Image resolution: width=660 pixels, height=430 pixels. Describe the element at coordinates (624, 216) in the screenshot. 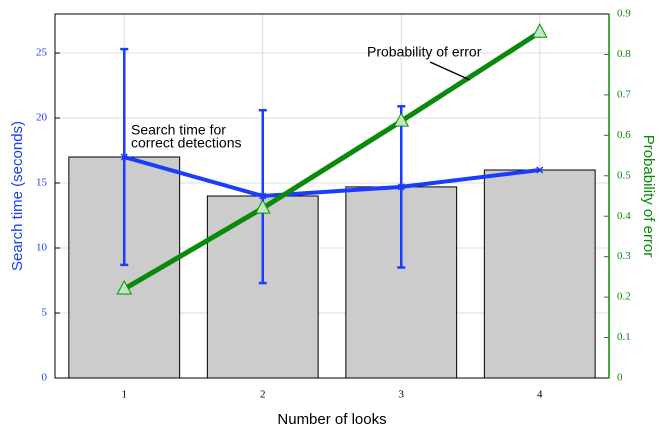

I see `y2-tick-label: 0.4` at that location.